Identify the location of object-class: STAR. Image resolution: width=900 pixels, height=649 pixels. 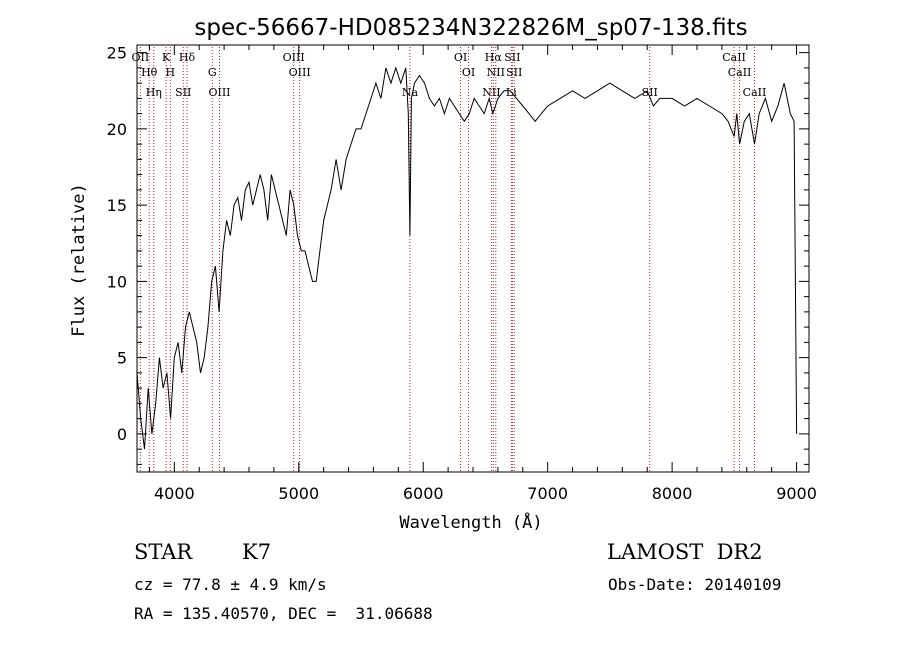
(163, 552).